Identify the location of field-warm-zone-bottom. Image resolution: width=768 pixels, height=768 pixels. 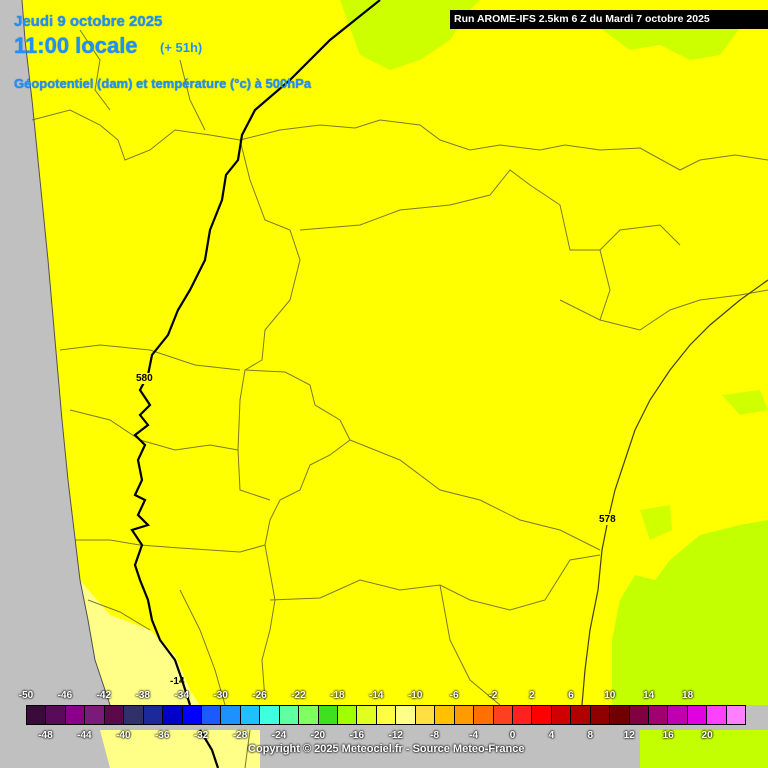
(180, 749).